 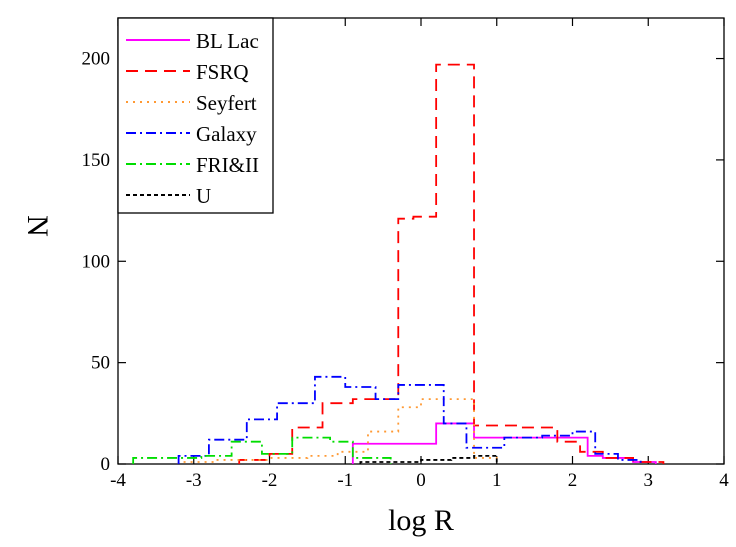 What do you see at coordinates (497, 480) in the screenshot?
I see `x-tick-label: 1` at bounding box center [497, 480].